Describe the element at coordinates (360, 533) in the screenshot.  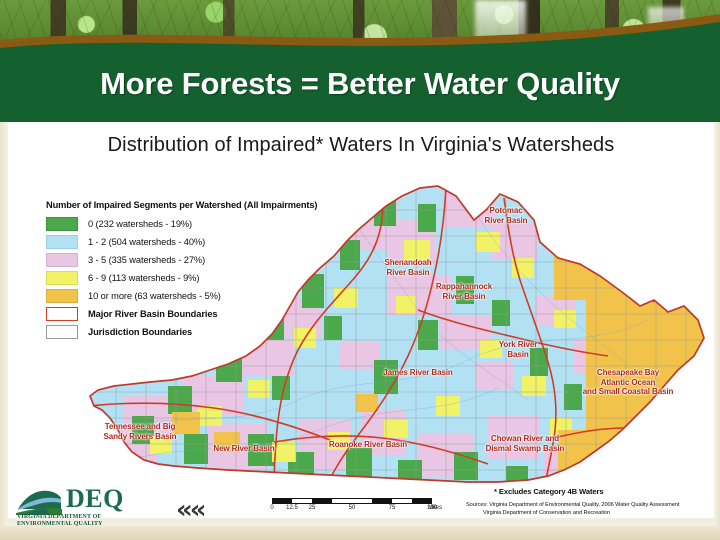
I see `page-border-bottom` at that location.